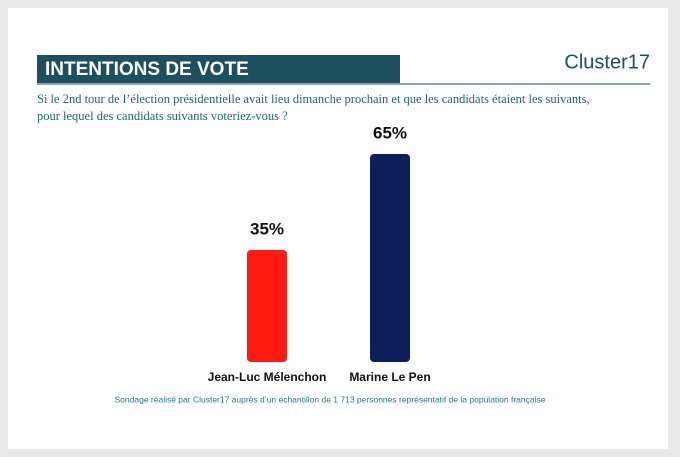  Describe the element at coordinates (607, 62) in the screenshot. I see `brand: Cluster17` at that location.